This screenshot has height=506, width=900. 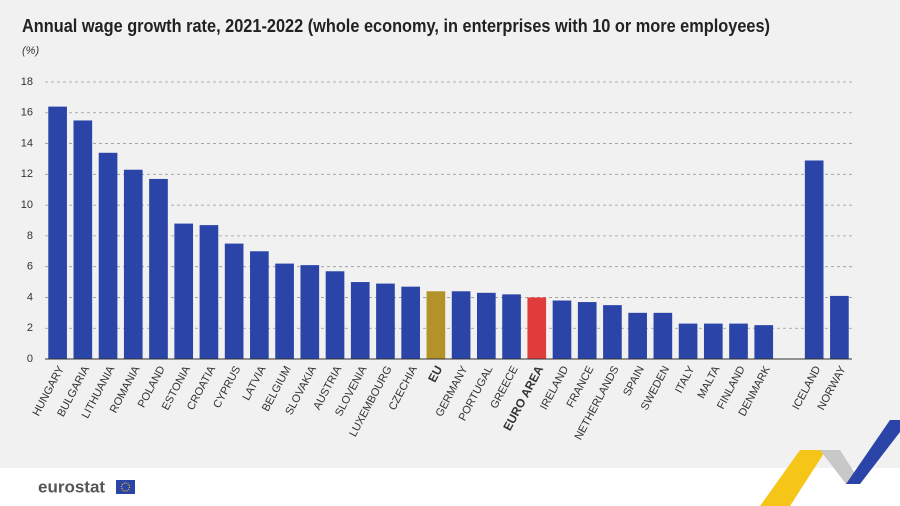 I want to click on eu-stars, so click(x=125, y=487).